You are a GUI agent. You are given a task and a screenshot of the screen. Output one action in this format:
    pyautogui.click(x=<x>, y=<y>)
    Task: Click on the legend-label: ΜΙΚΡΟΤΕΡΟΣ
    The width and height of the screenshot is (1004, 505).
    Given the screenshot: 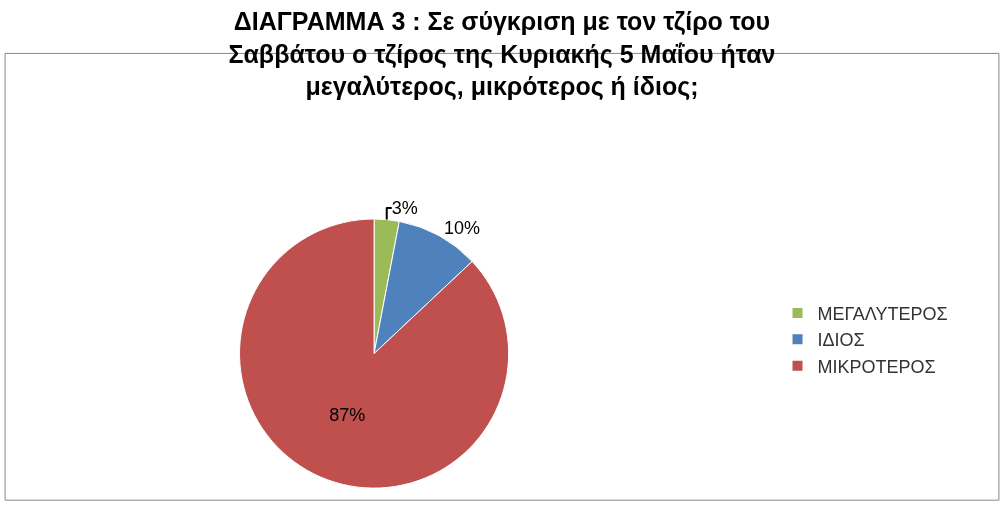 What is the action you would take?
    pyautogui.click(x=876, y=366)
    